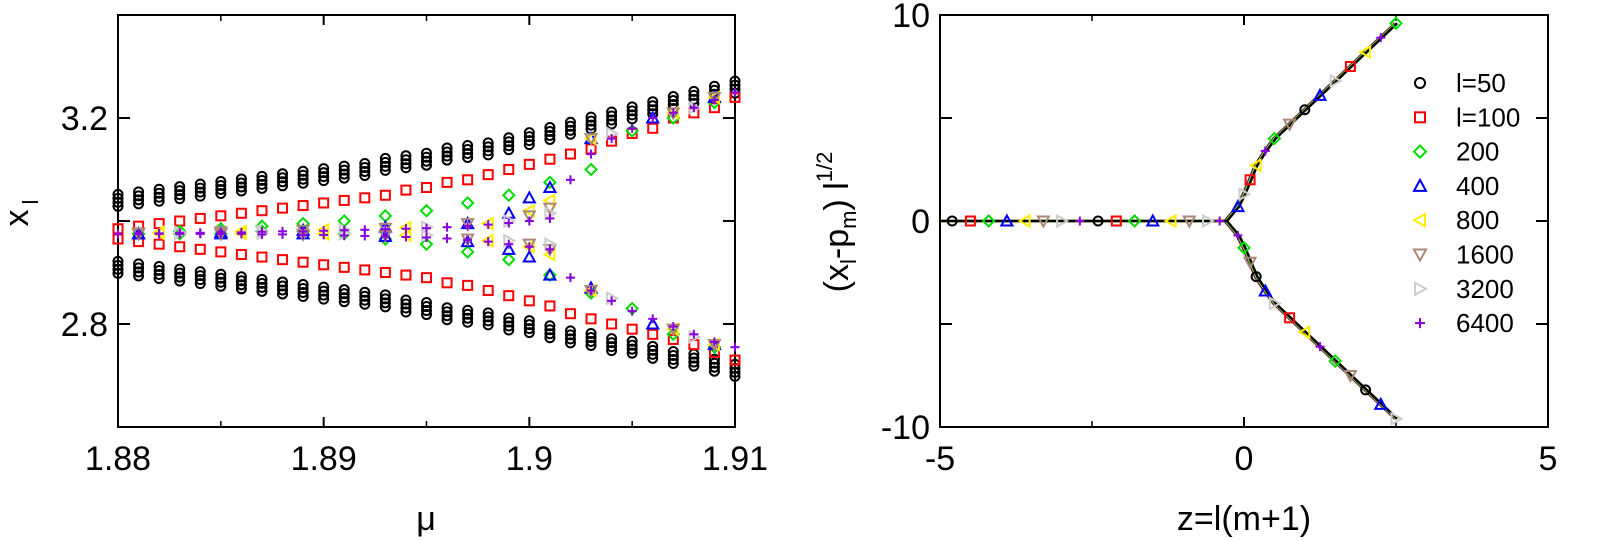 This screenshot has height=541, width=1619. I want to click on legend-item-1600: 1600, so click(1463, 255).